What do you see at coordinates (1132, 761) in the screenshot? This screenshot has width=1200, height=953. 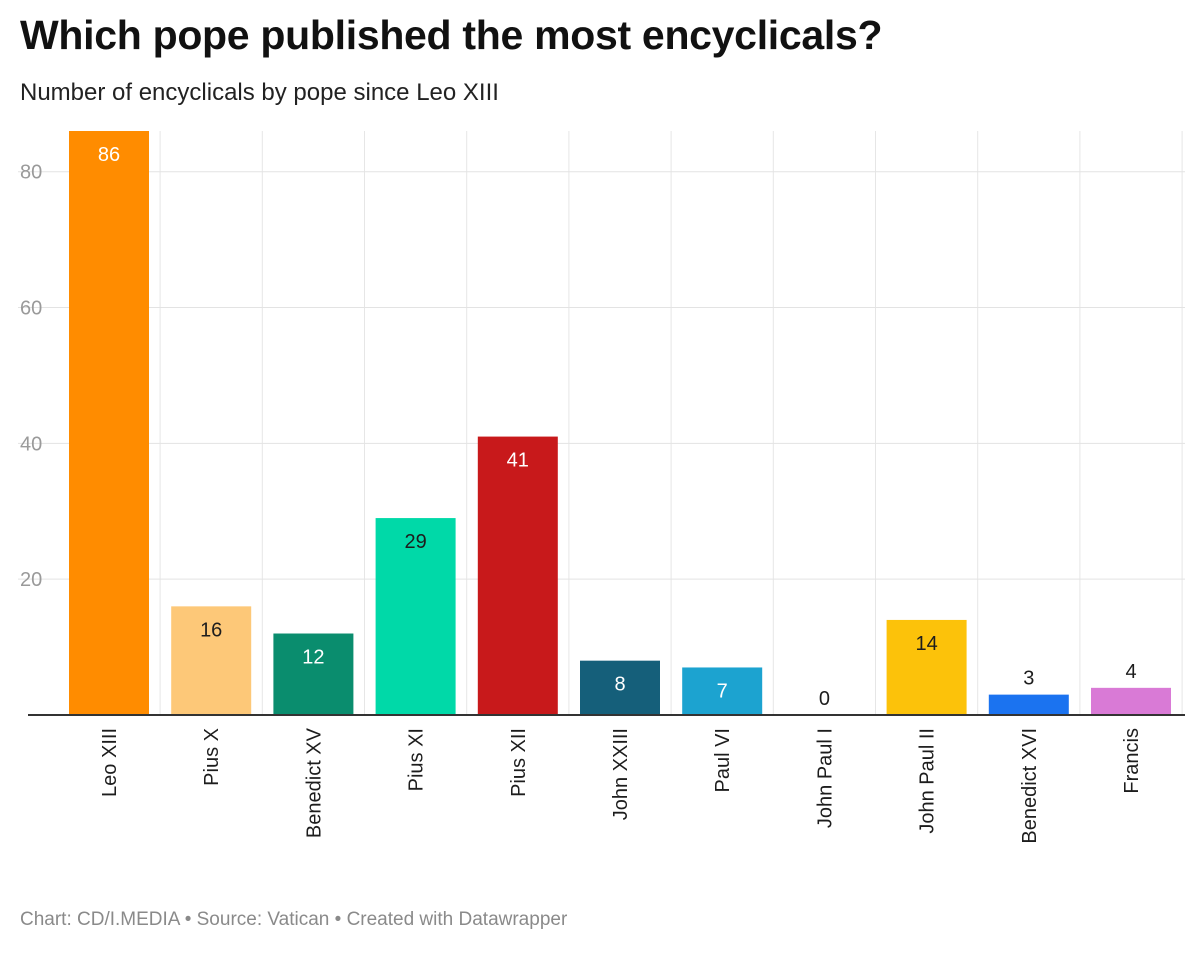 I see `x-category-label: Francis` at bounding box center [1132, 761].